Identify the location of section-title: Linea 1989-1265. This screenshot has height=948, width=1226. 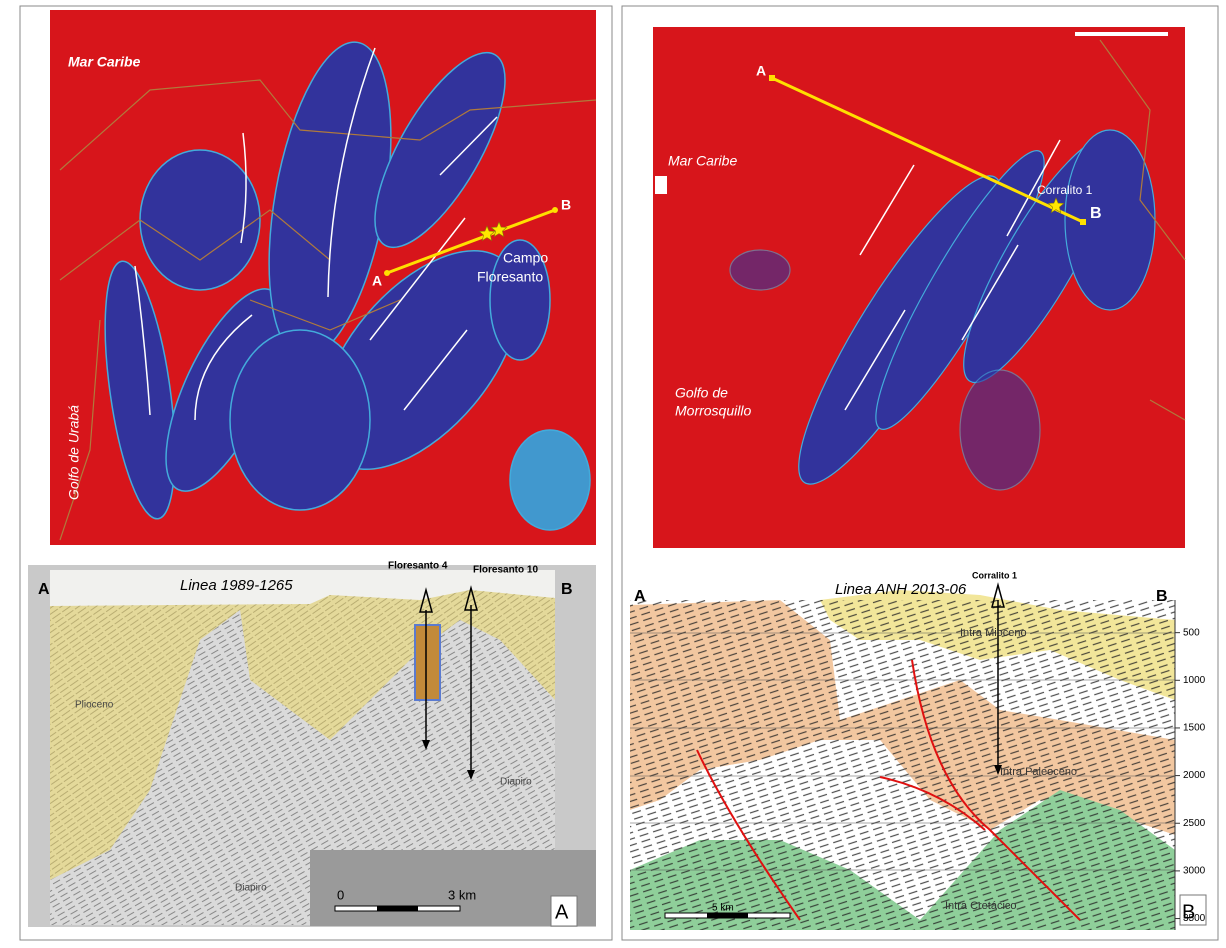
(236, 585).